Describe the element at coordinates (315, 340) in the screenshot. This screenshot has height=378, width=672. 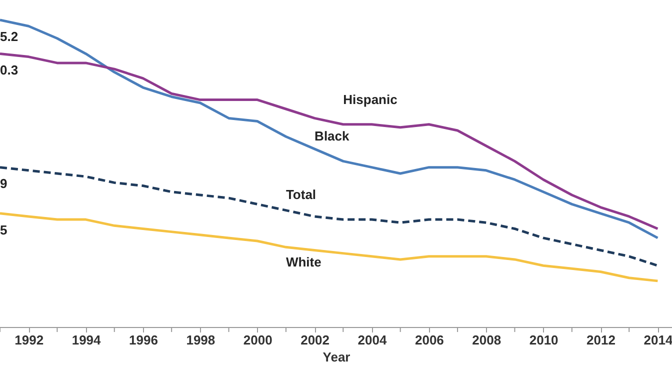
I see `x-tick-label: 2002` at that location.